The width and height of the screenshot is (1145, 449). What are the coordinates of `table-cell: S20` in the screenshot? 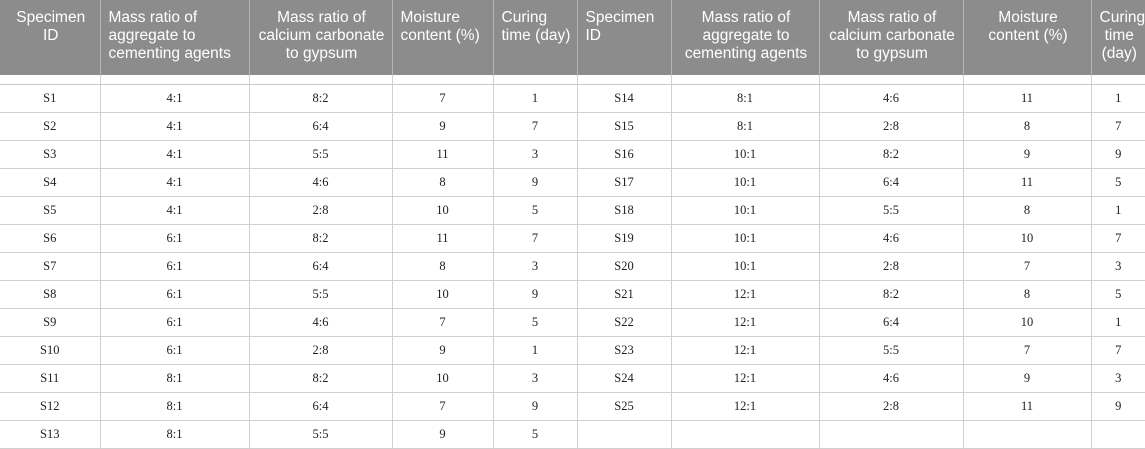 It's located at (624, 266).